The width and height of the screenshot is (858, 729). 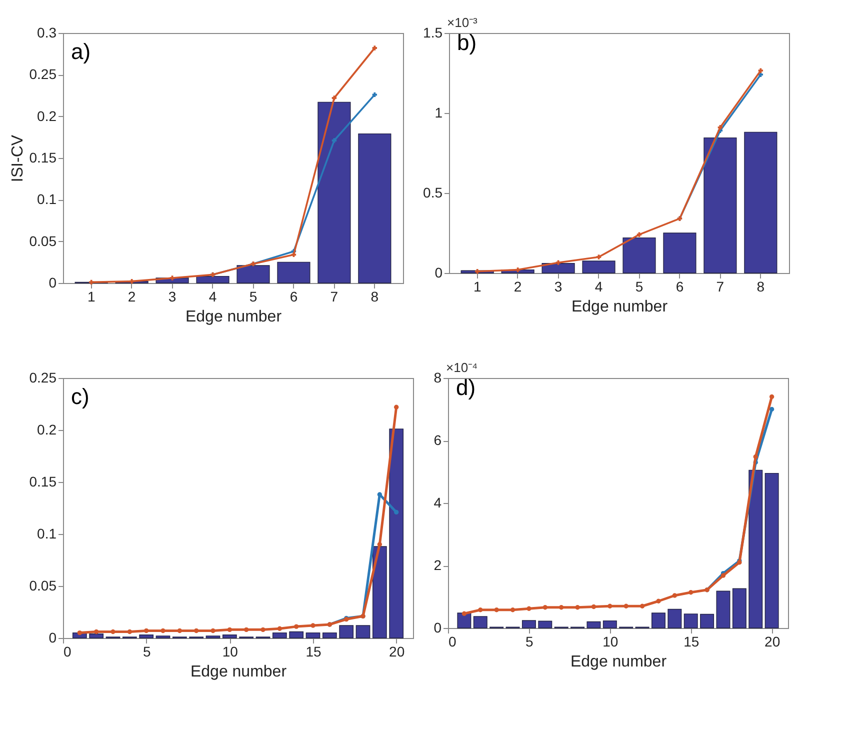 I want to click on y-tick-label: 1.5, so click(x=433, y=32).